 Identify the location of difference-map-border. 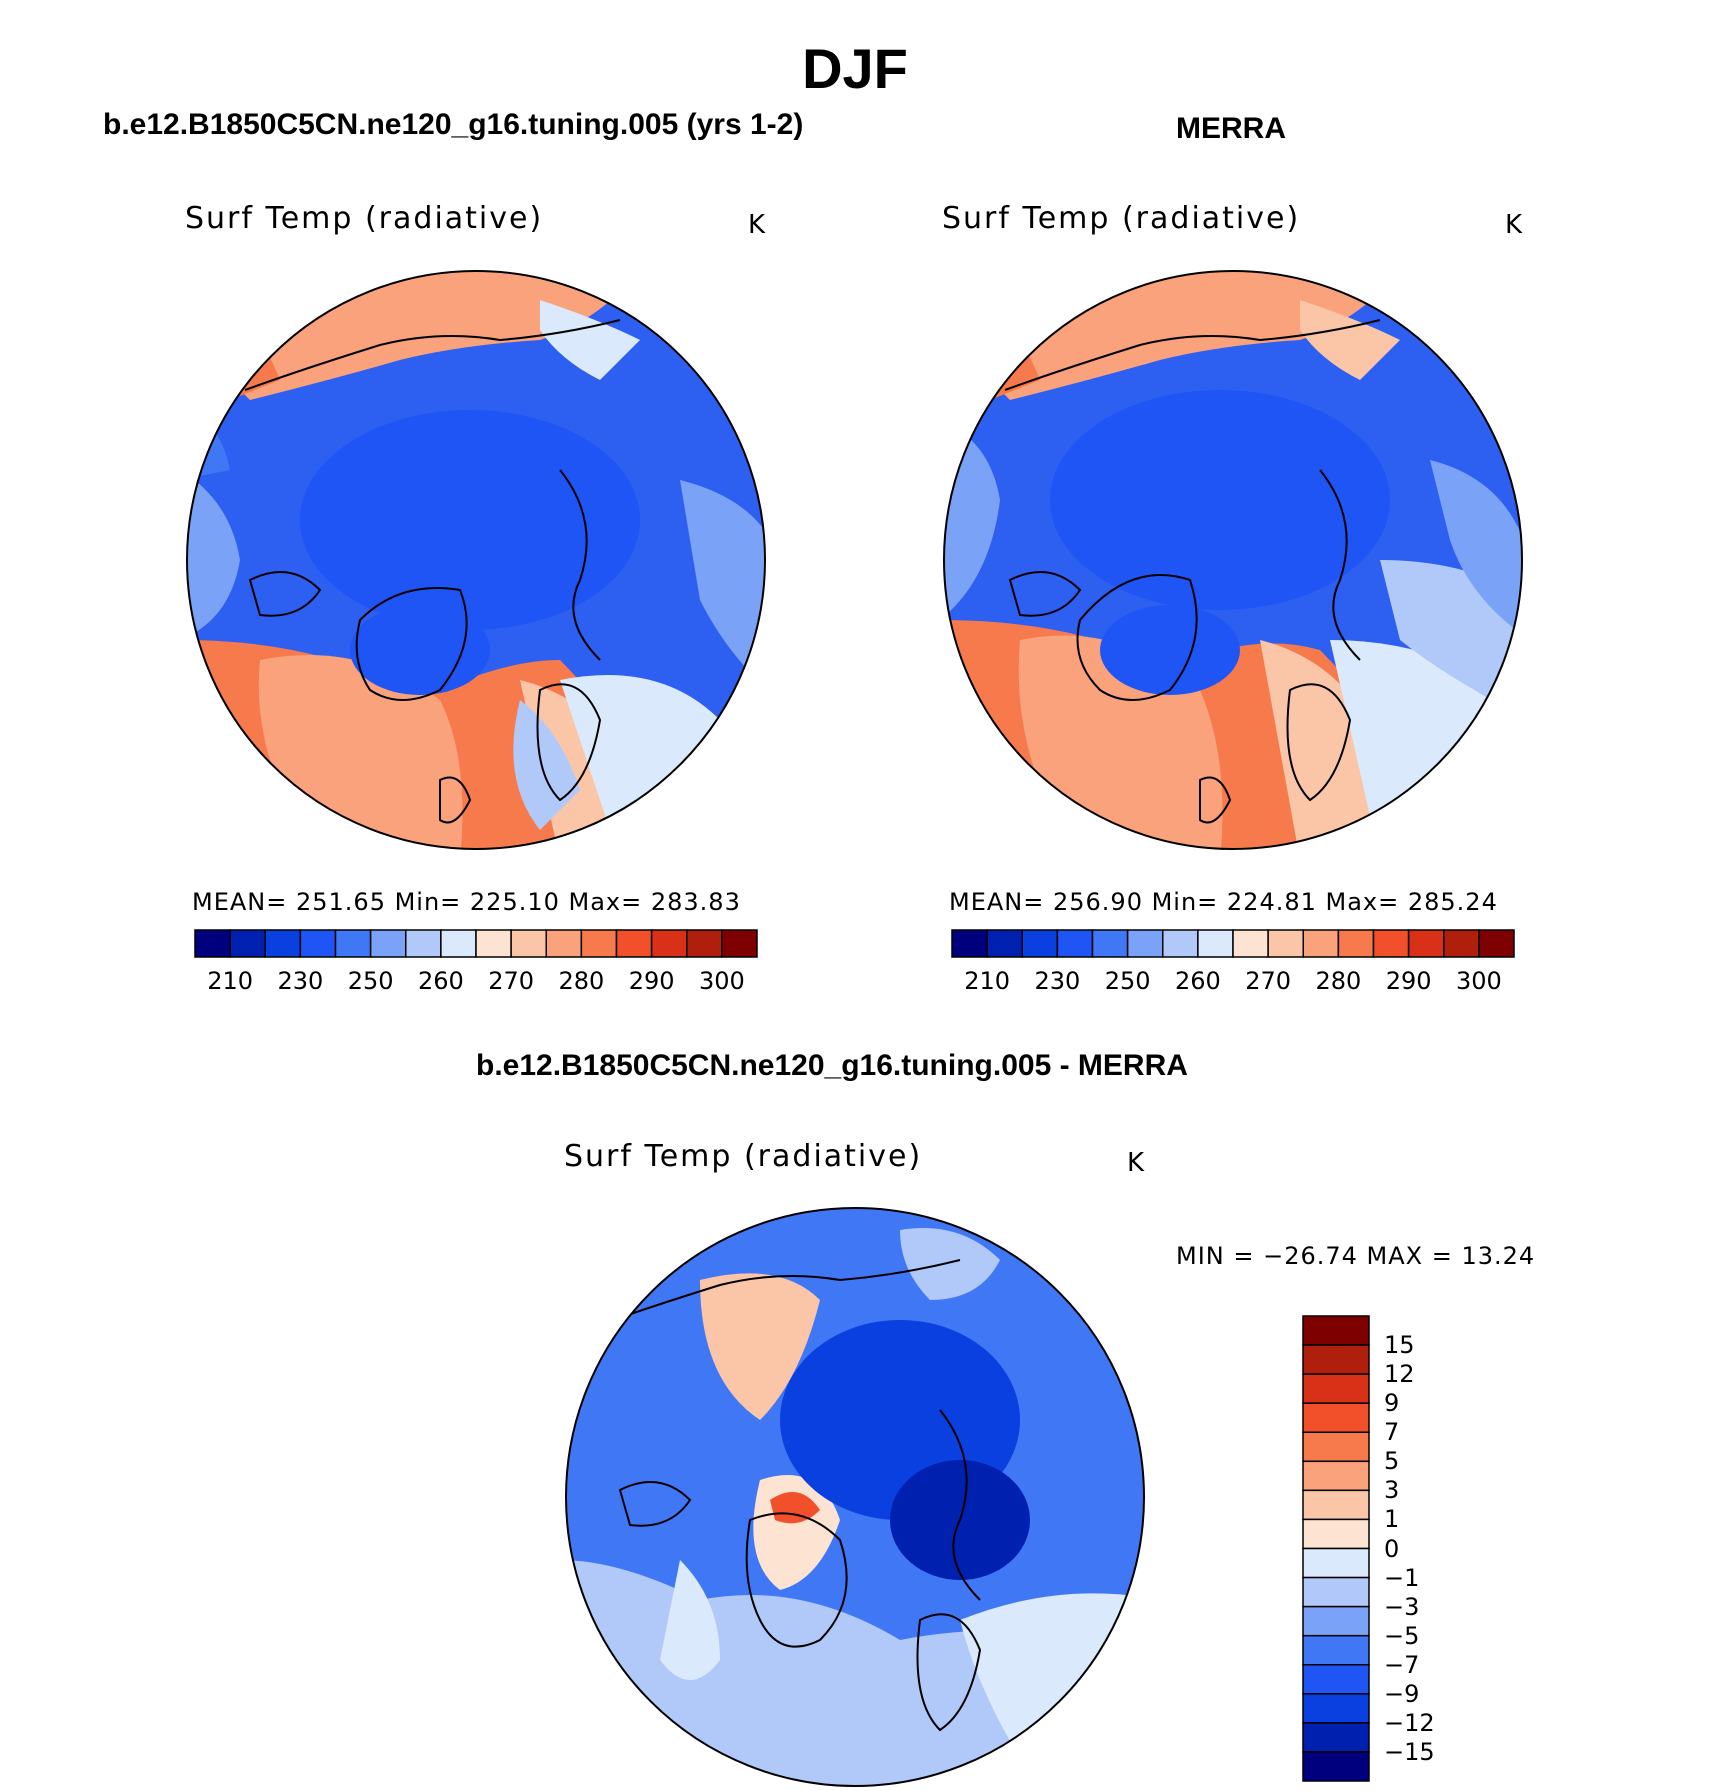
(855, 1497).